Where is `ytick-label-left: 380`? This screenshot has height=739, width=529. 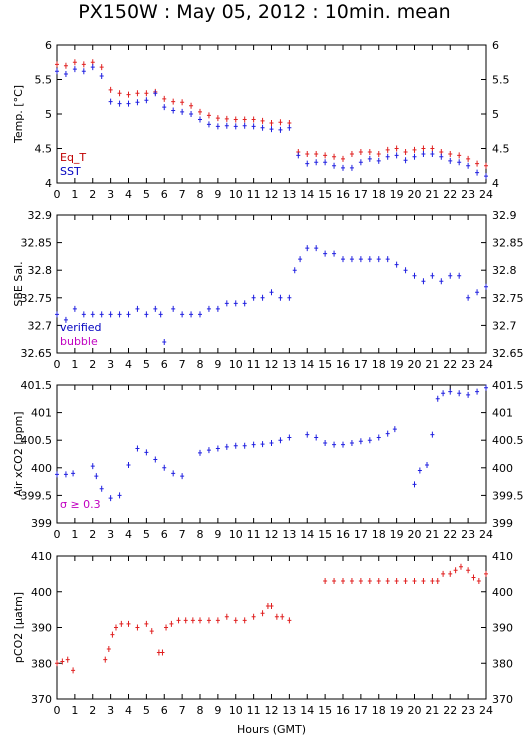
ytick-label-left: 380 is located at coordinates (41, 663).